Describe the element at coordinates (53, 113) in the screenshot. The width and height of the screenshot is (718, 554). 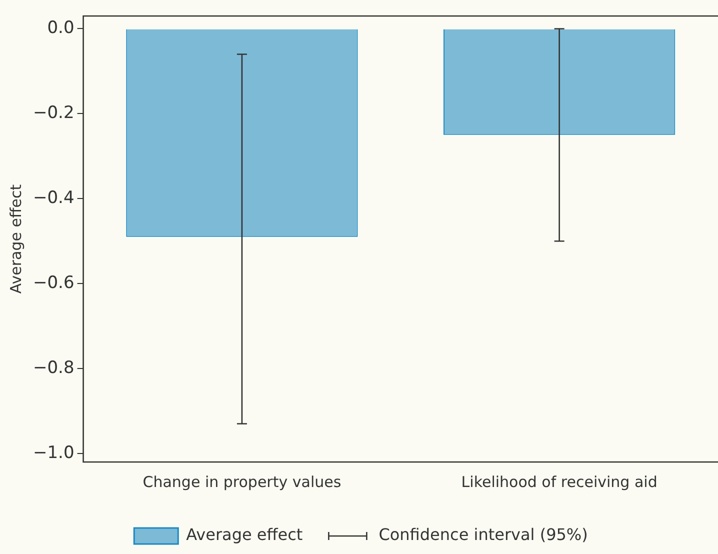
I see `y-tick-label: −0.2` at that location.